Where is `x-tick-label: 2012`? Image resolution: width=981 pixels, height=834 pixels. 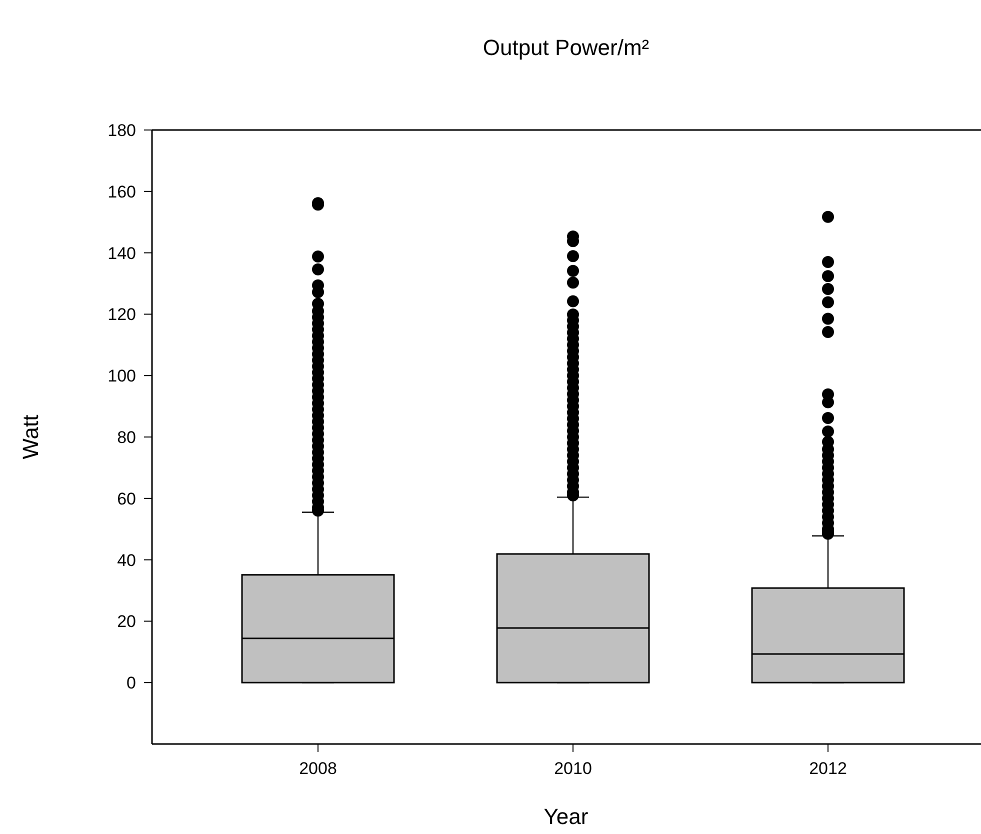
x-tick-label: 2012 is located at coordinates (828, 768).